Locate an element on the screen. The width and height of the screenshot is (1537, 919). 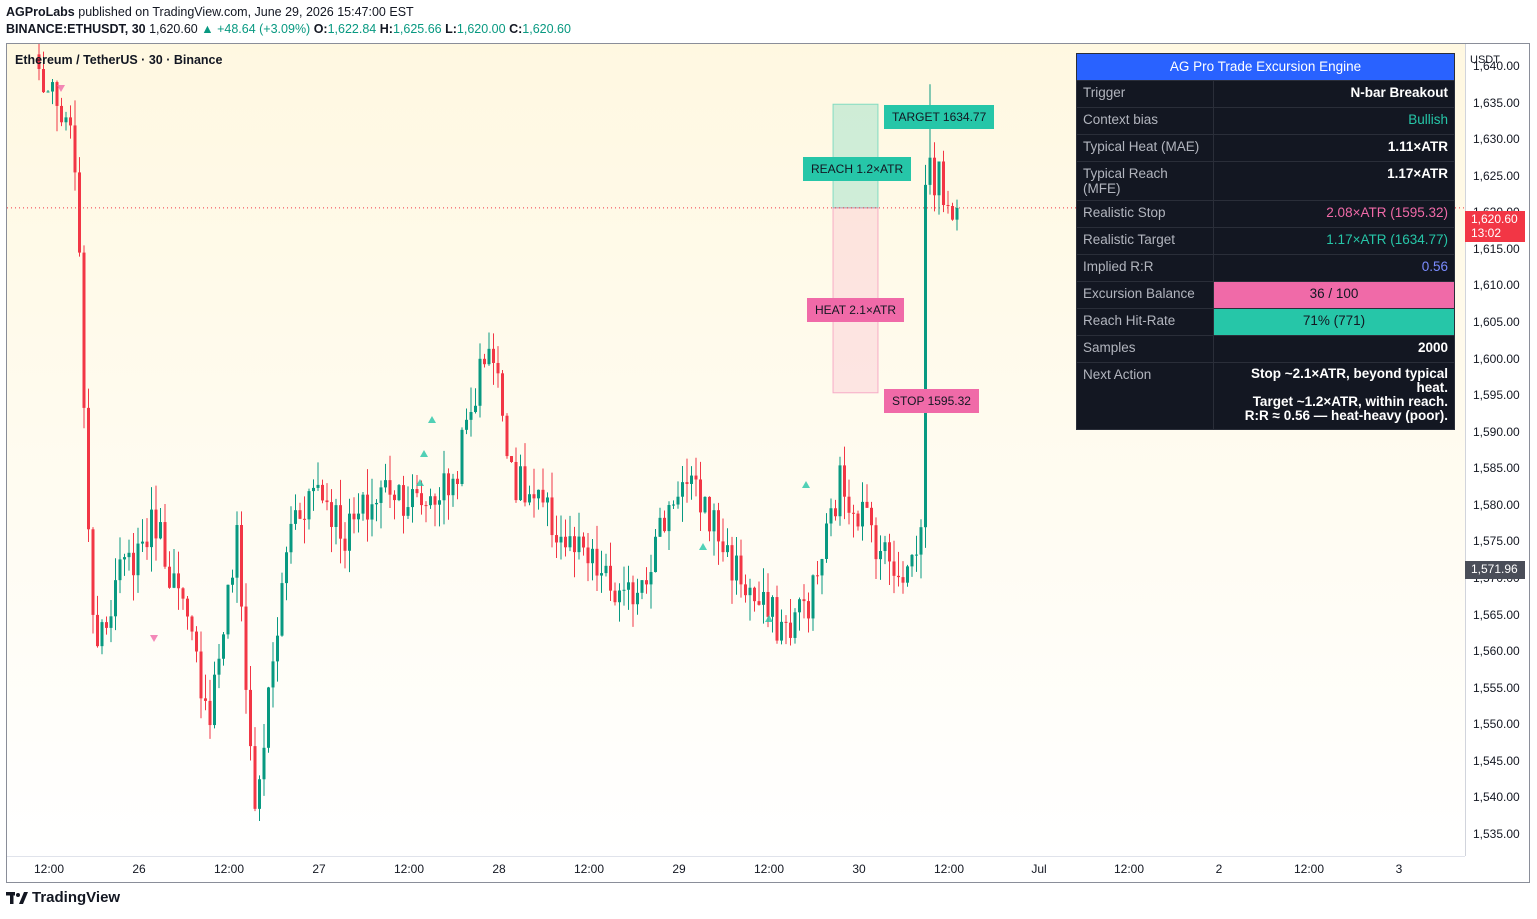
price-tick-label: 1,560.00 is located at coordinates (1496, 651).